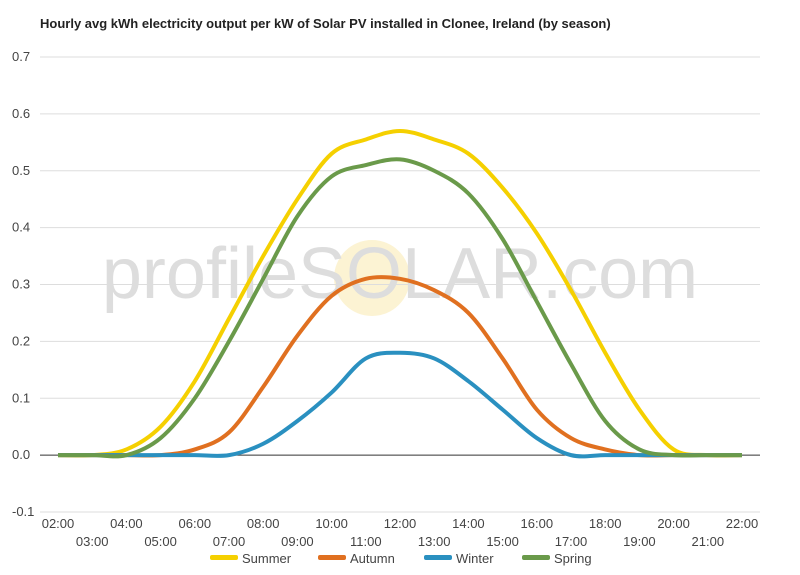 The width and height of the screenshot is (800, 575). I want to click on x-tick-label: 10:00, so click(331, 523).